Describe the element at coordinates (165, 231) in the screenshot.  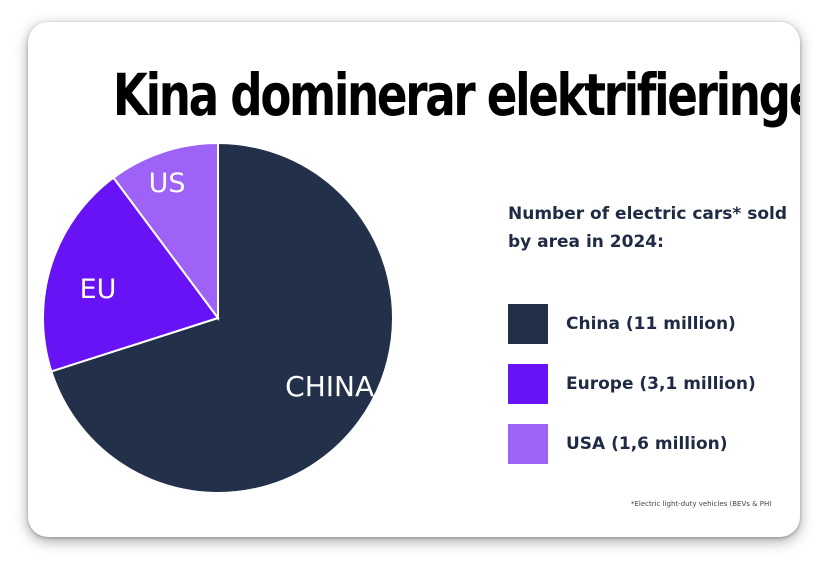
I see `pie-slice-us` at that location.